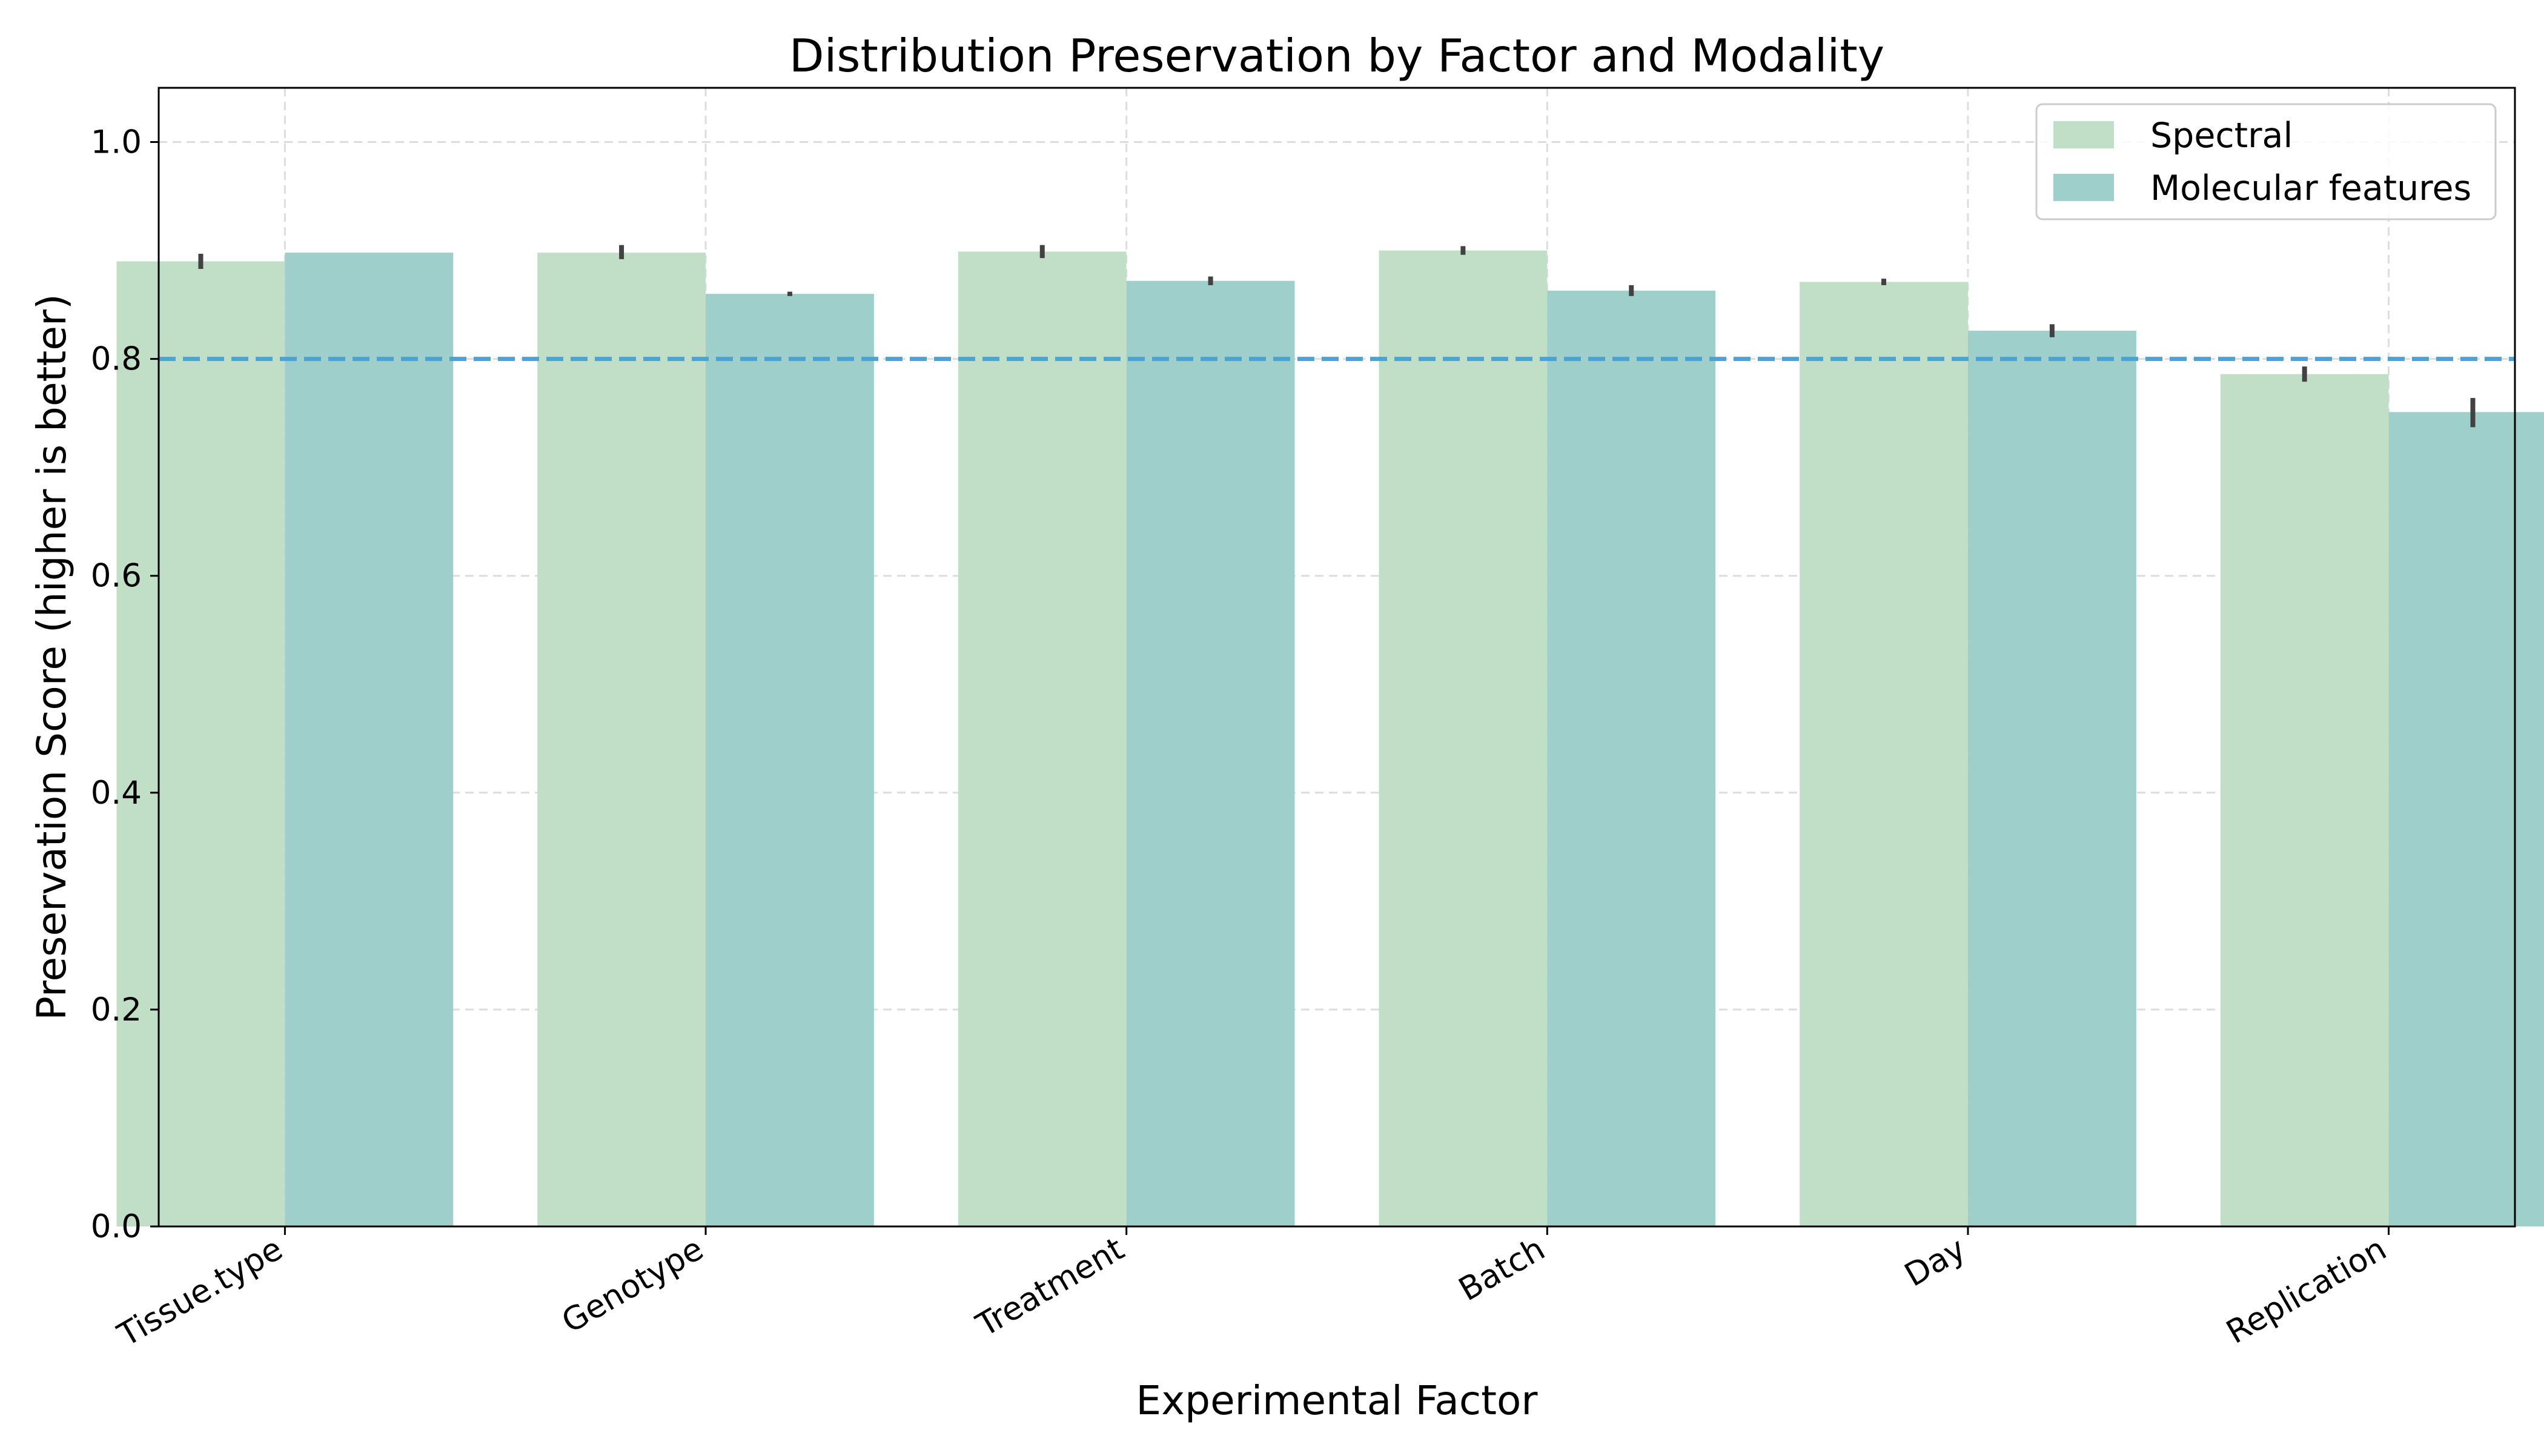 This screenshot has width=2544, height=1456. I want to click on legend-frame, so click(2266, 161).